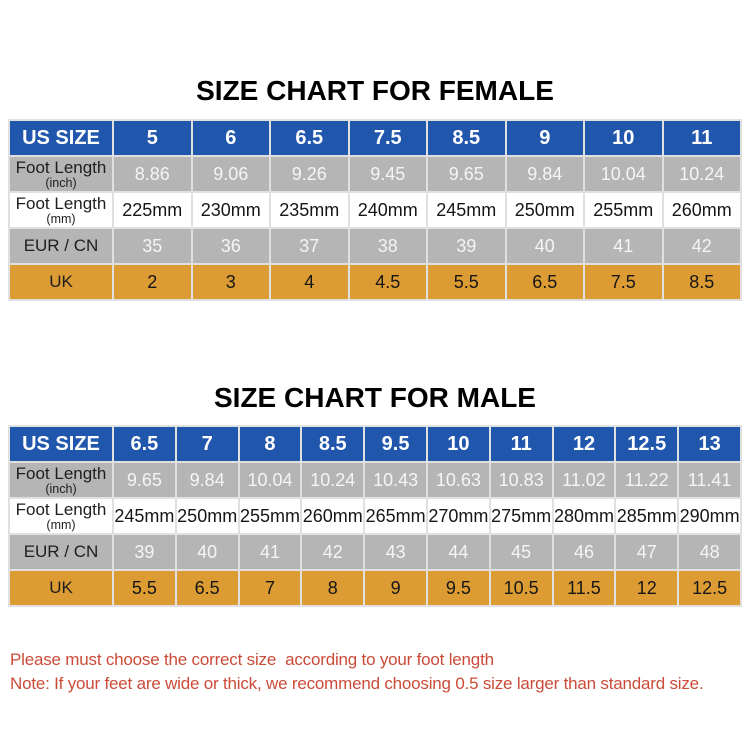  I want to click on value-cell: 240mm, so click(387, 210).